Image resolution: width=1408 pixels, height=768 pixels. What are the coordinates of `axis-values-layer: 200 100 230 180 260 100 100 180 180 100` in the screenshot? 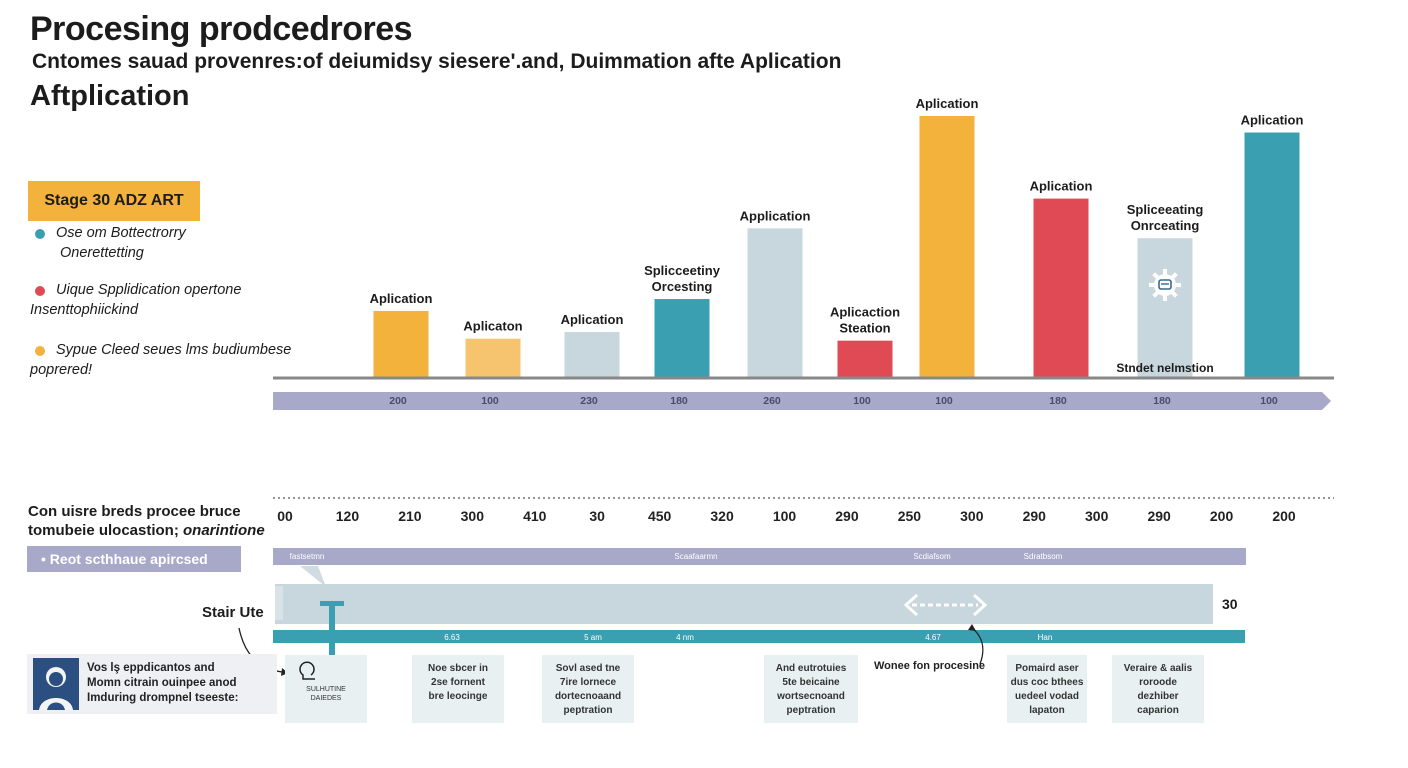 It's located at (833, 401).